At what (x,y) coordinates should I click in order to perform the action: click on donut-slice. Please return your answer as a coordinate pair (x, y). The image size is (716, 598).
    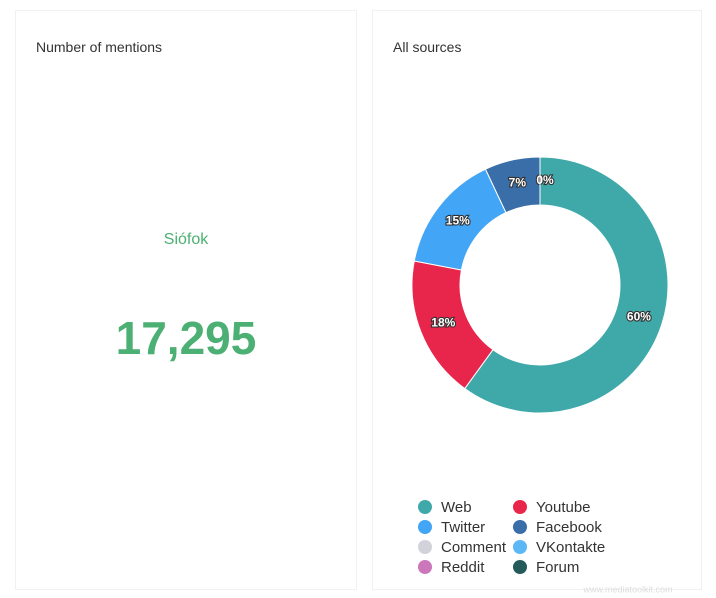
    Looking at the image, I should click on (566, 285).